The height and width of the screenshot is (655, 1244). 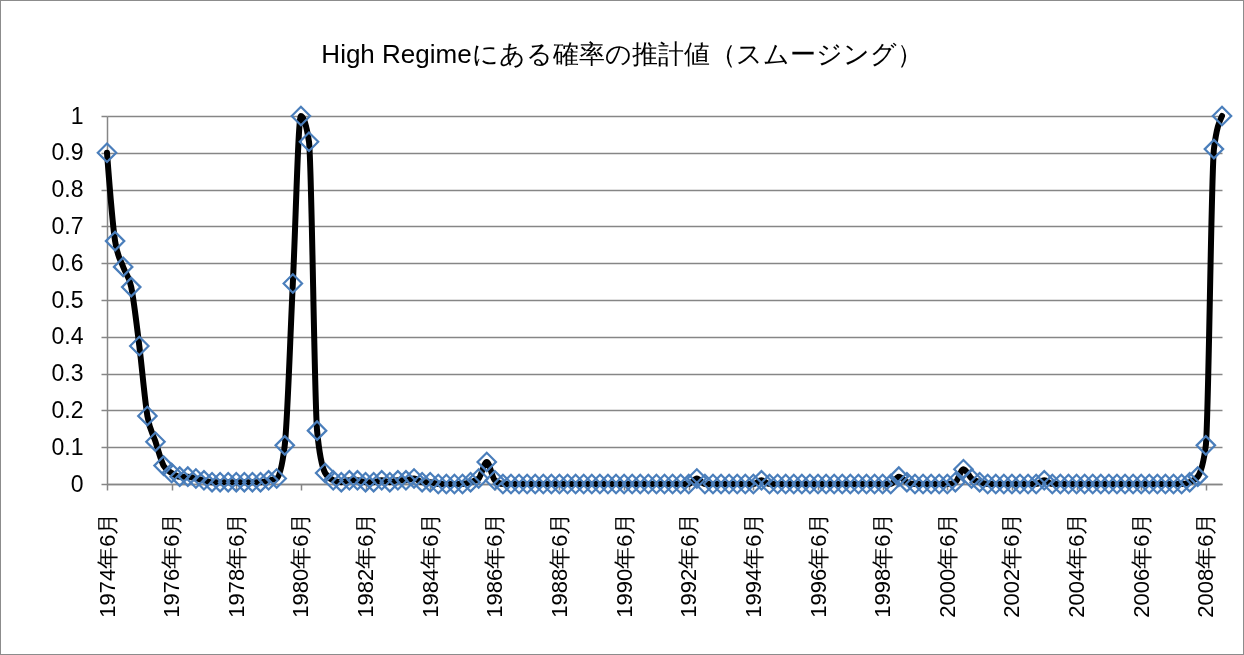 What do you see at coordinates (1012, 565) in the screenshot?
I see `x-tick-label: 2002年6月` at bounding box center [1012, 565].